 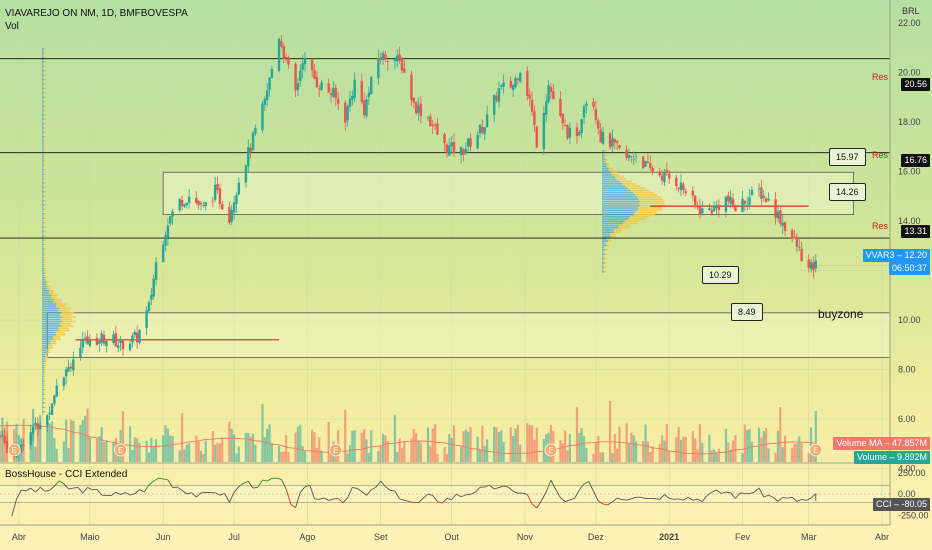 What do you see at coordinates (66, 474) in the screenshot?
I see `indicator-title: BossHouse - CCI Extended` at bounding box center [66, 474].